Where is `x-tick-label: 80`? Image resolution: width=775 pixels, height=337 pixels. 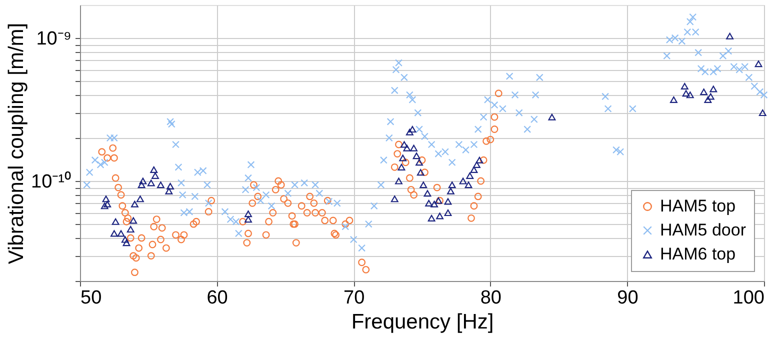
x-tick-label: 80 is located at coordinates (491, 298).